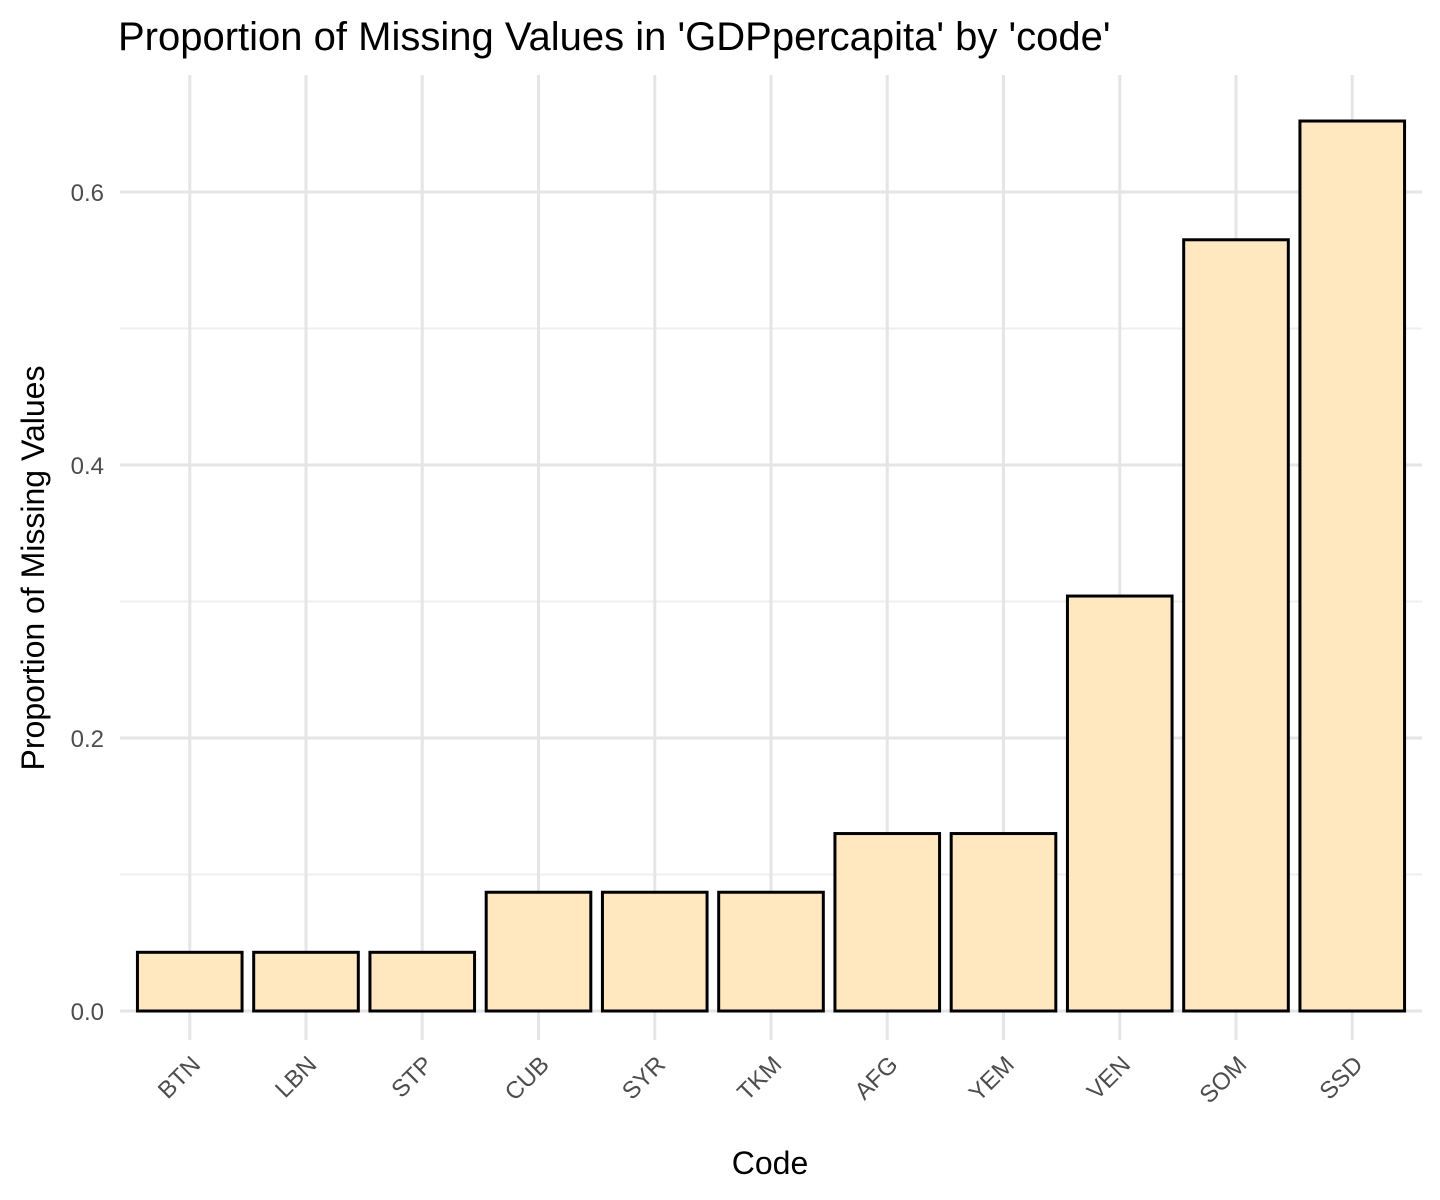 Image resolution: width=1440 pixels, height=1200 pixels. Describe the element at coordinates (1003, 922) in the screenshot. I see `bar-yem` at that location.